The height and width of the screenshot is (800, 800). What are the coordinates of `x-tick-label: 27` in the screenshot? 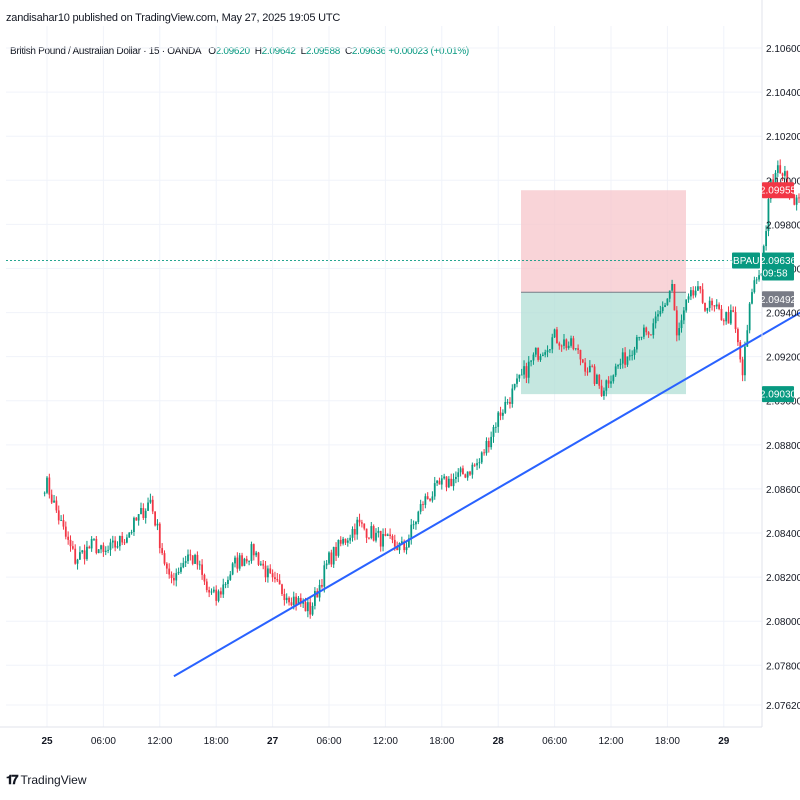 It's located at (273, 741).